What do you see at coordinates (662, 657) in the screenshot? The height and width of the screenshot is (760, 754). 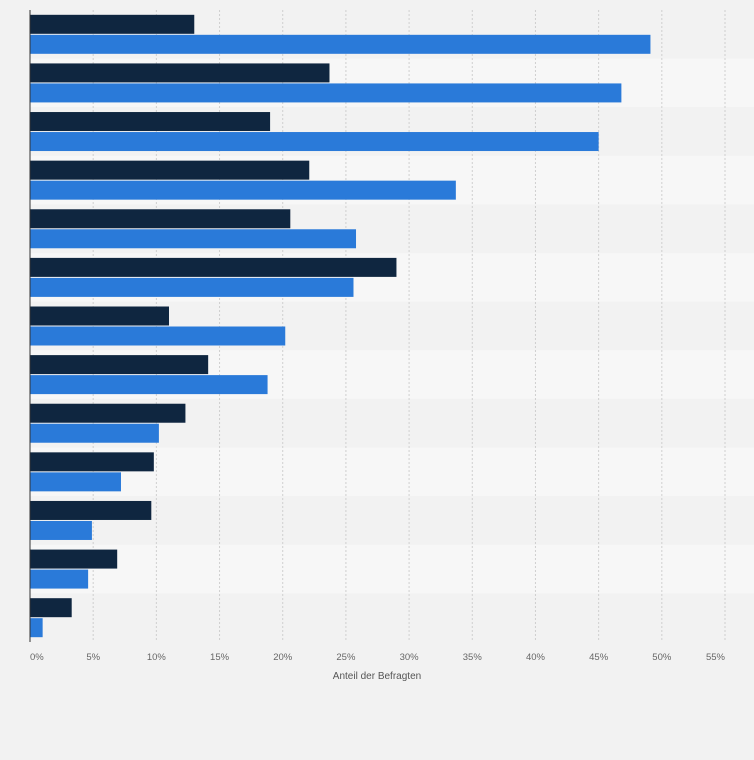 I see `x-tick-label: 50%` at bounding box center [662, 657].